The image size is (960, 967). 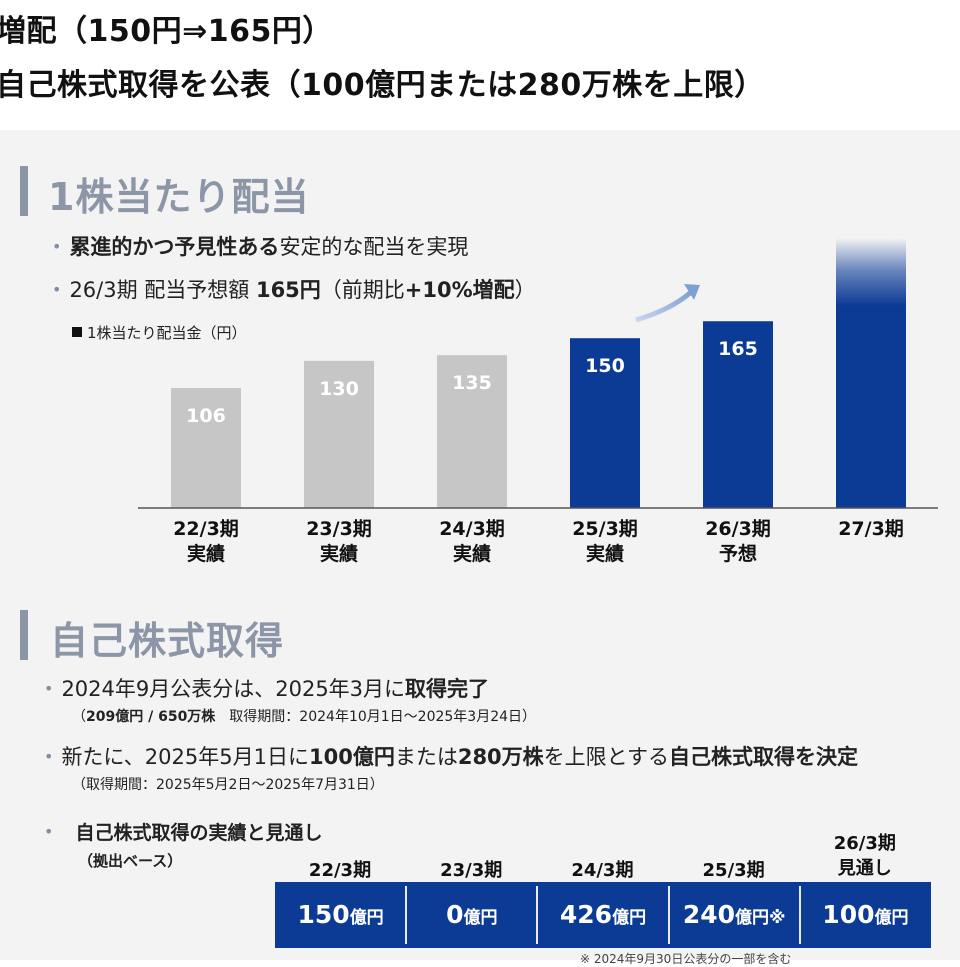 What do you see at coordinates (339, 529) in the screenshot?
I see `x-tick-period: 23/3期` at bounding box center [339, 529].